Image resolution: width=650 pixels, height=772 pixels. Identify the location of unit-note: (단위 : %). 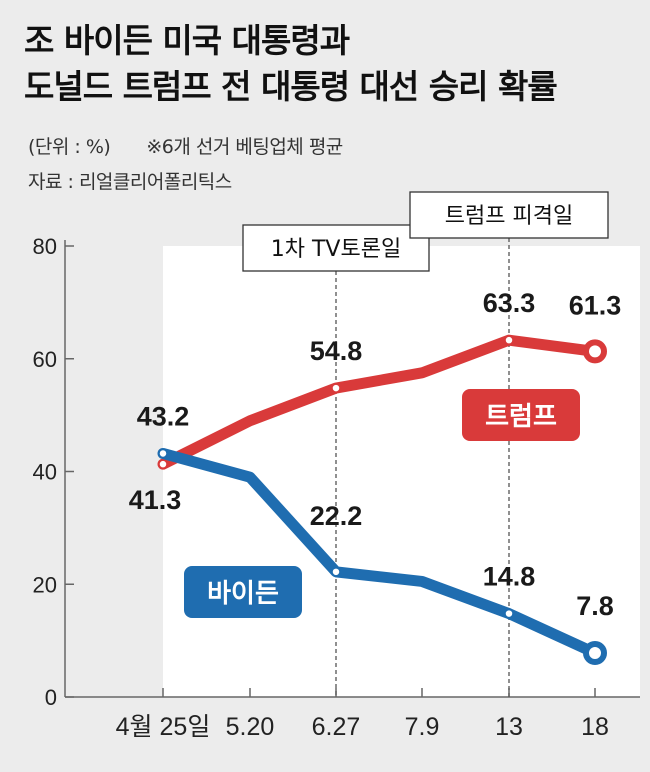
(69, 147).